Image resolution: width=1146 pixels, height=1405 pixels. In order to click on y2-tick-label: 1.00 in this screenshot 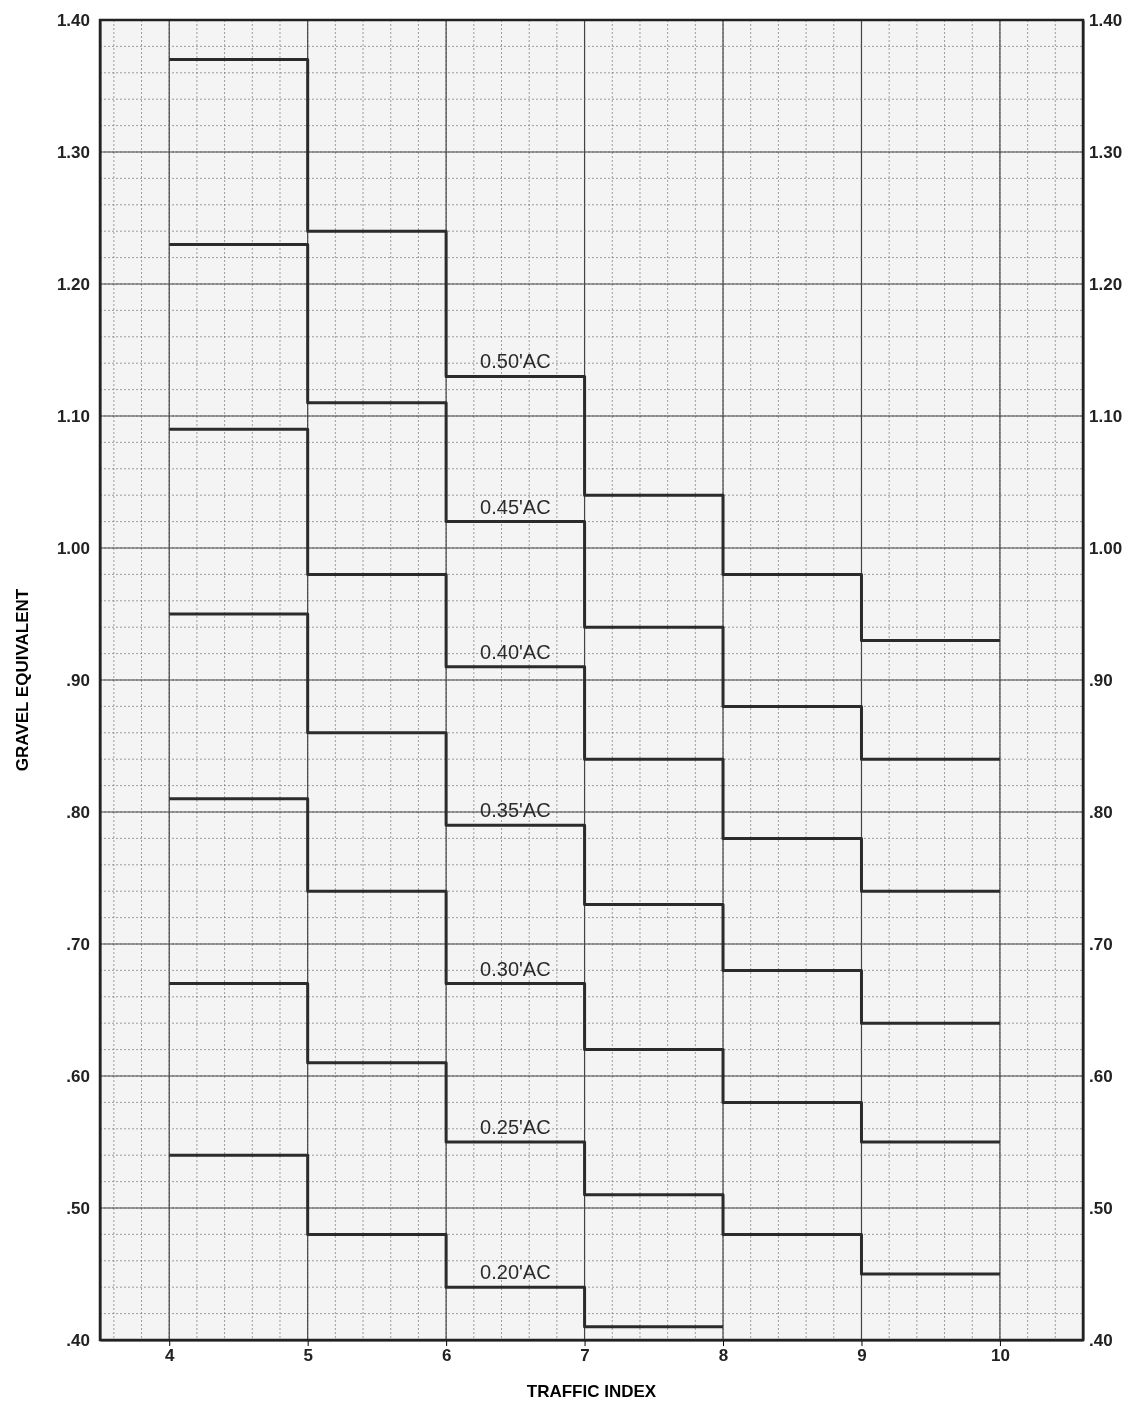, I will do `click(1106, 548)`.